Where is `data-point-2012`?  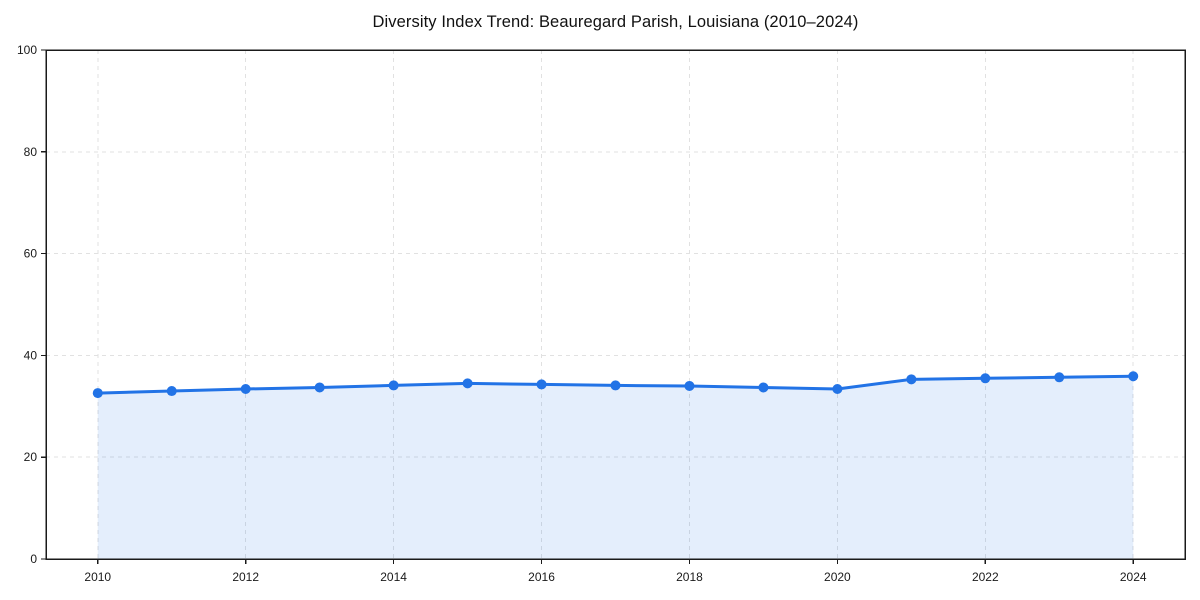 data-point-2012 is located at coordinates (245, 388).